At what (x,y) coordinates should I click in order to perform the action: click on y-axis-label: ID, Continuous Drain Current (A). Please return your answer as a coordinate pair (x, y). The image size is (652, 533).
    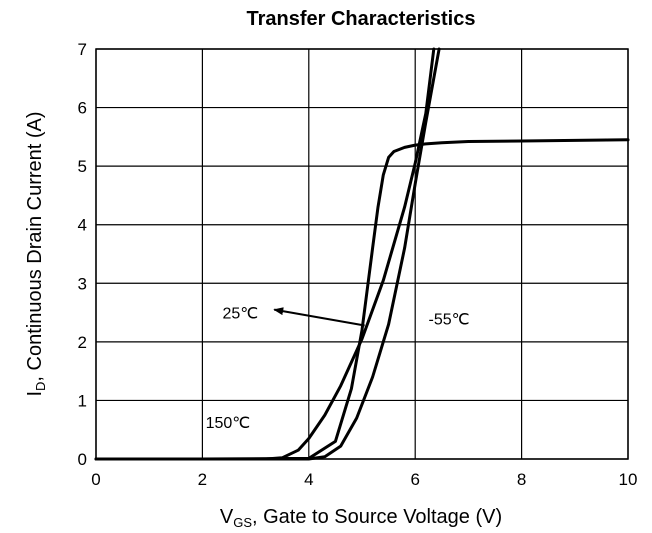
    Looking at the image, I should click on (36, 253).